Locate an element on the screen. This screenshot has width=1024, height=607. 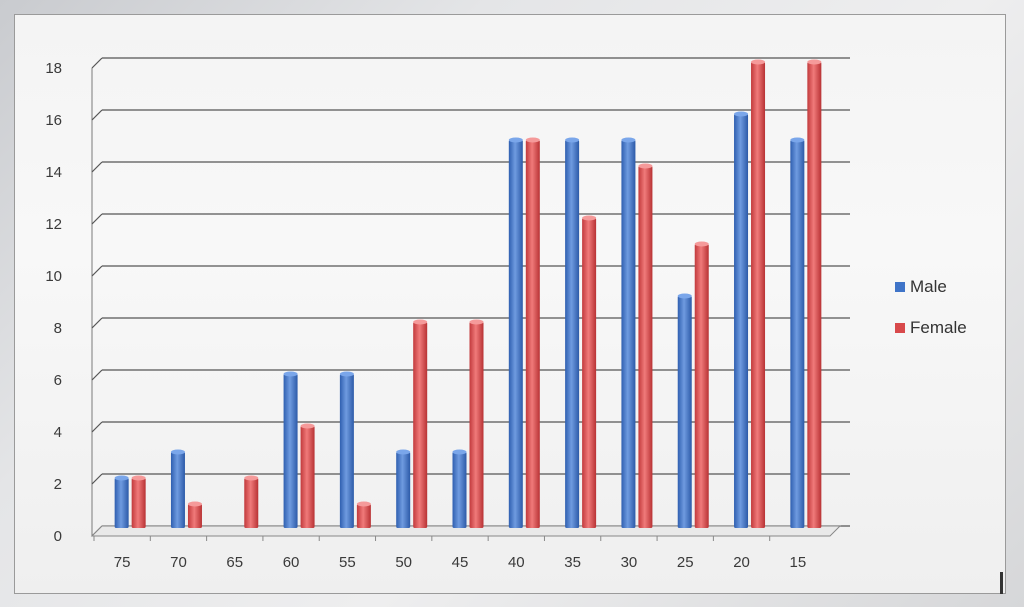
legend-item-male: Male is located at coordinates (931, 287).